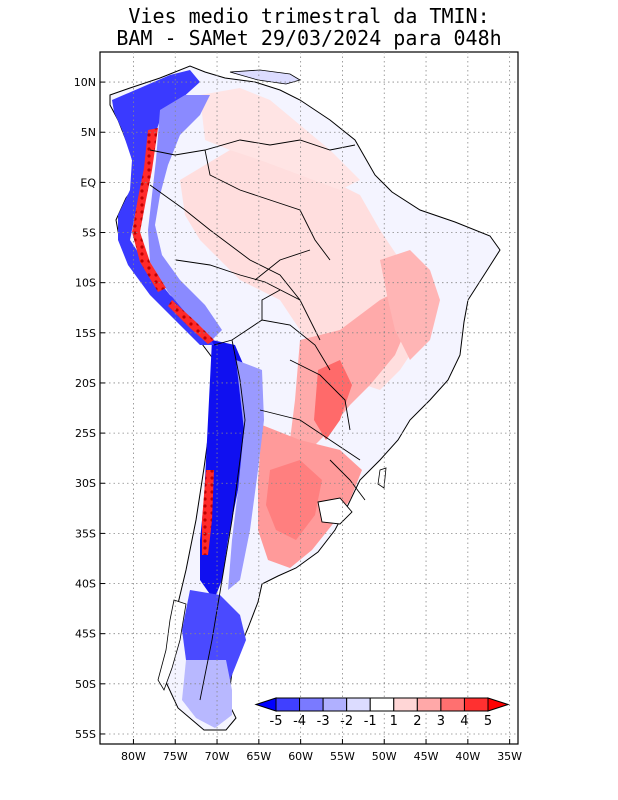 The width and height of the screenshot is (618, 800). What do you see at coordinates (323, 721) in the screenshot?
I see `colorbar-label: -3` at bounding box center [323, 721].